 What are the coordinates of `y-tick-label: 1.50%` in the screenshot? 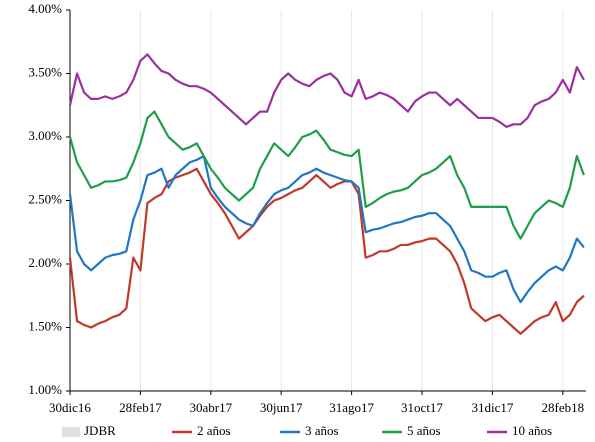 It's located at (45, 325).